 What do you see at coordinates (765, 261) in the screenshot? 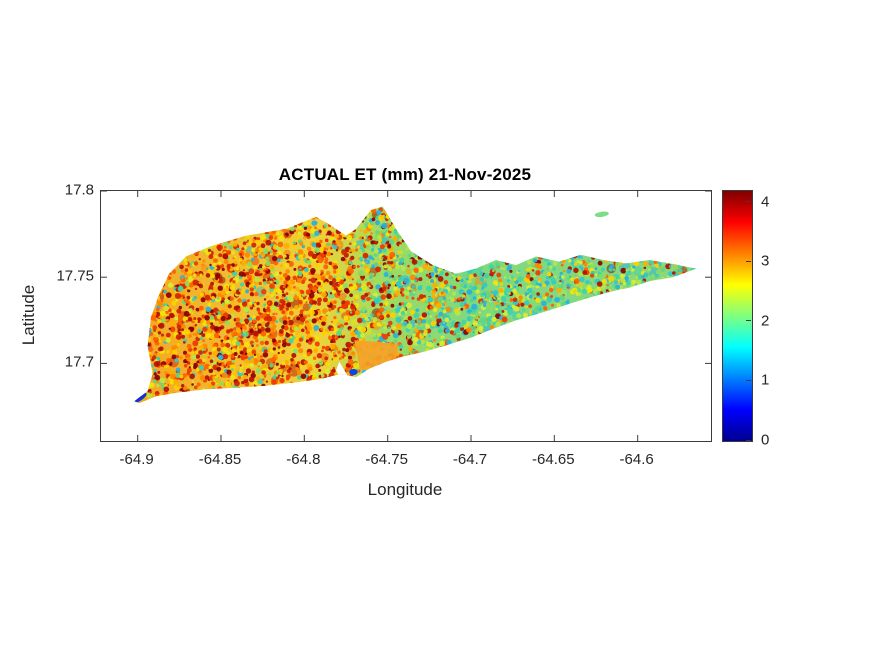
I see `colorbar-tick-label: 3` at bounding box center [765, 261].